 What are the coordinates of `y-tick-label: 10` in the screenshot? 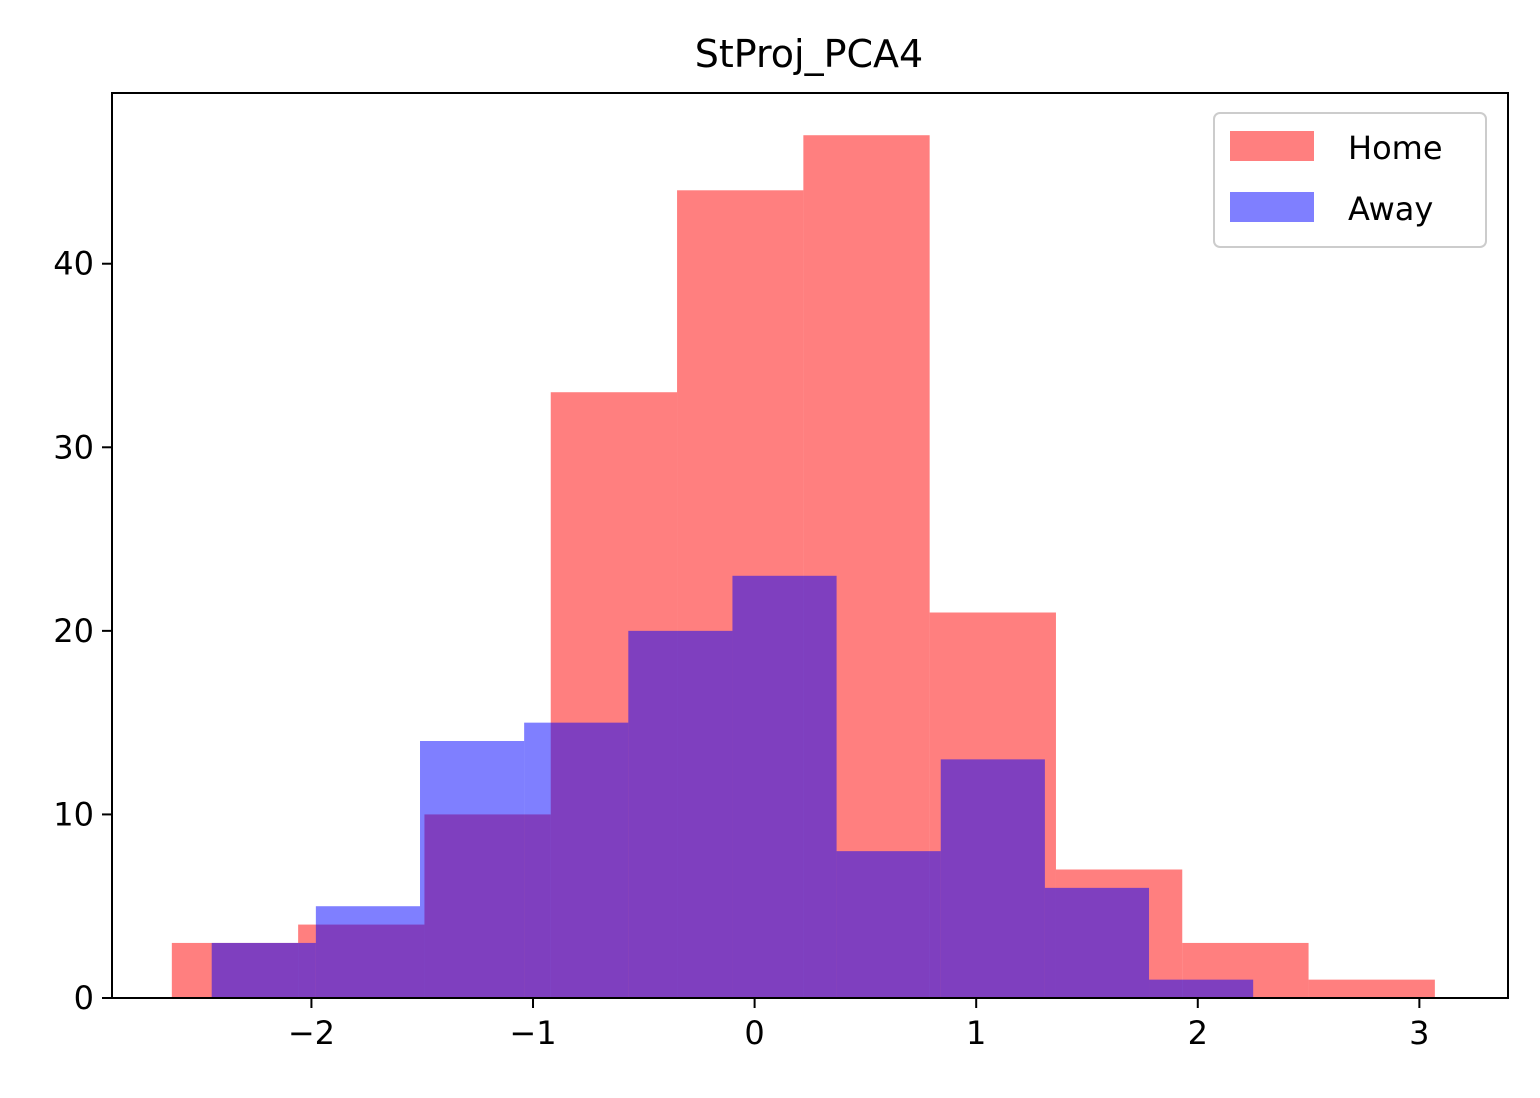 It's located at (73, 814).